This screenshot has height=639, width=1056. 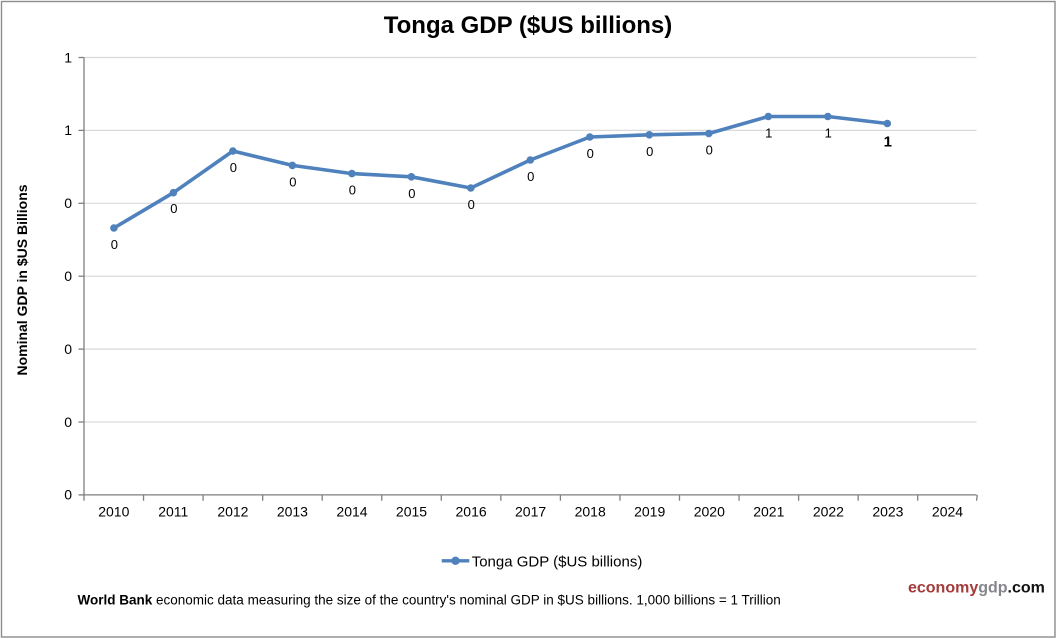 I want to click on svg-text: Nominal GDP in $US Billions, so click(x=22, y=279).